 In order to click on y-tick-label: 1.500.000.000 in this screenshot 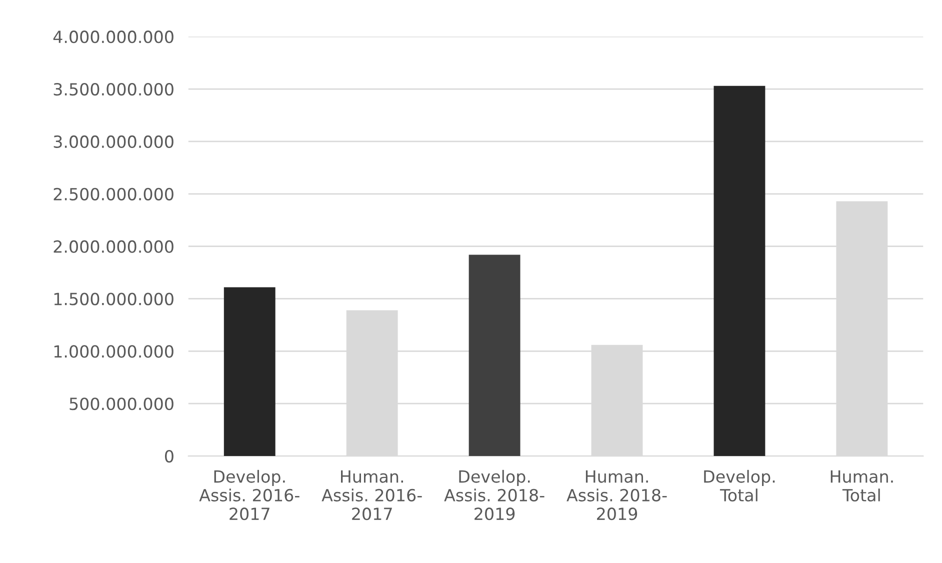, I will do `click(114, 299)`.